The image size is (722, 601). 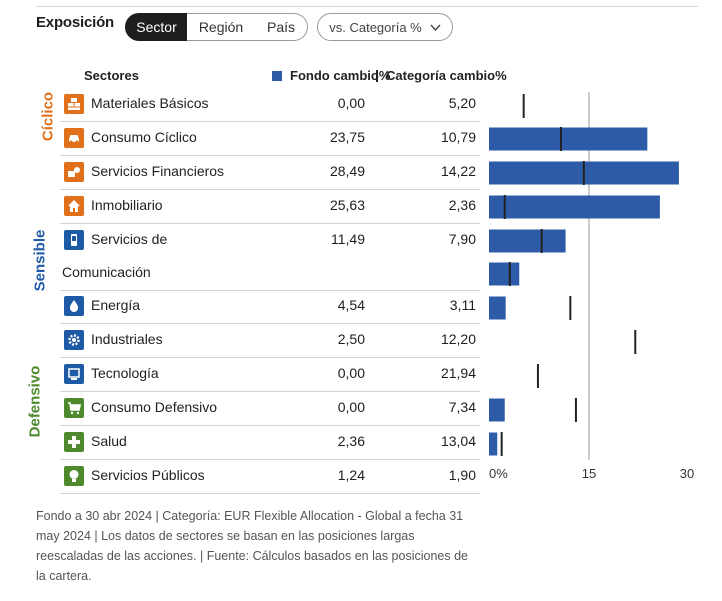 What do you see at coordinates (127, 205) in the screenshot?
I see `sector-name: Inmobiliario` at bounding box center [127, 205].